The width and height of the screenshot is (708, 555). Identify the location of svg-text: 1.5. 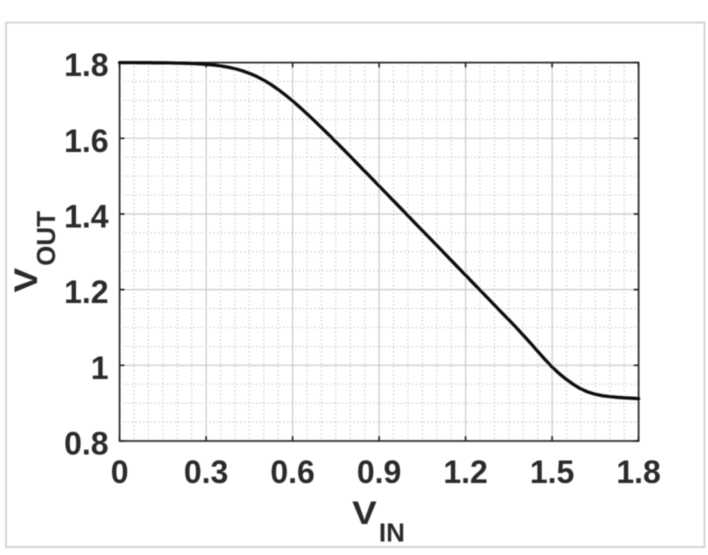
(552, 472).